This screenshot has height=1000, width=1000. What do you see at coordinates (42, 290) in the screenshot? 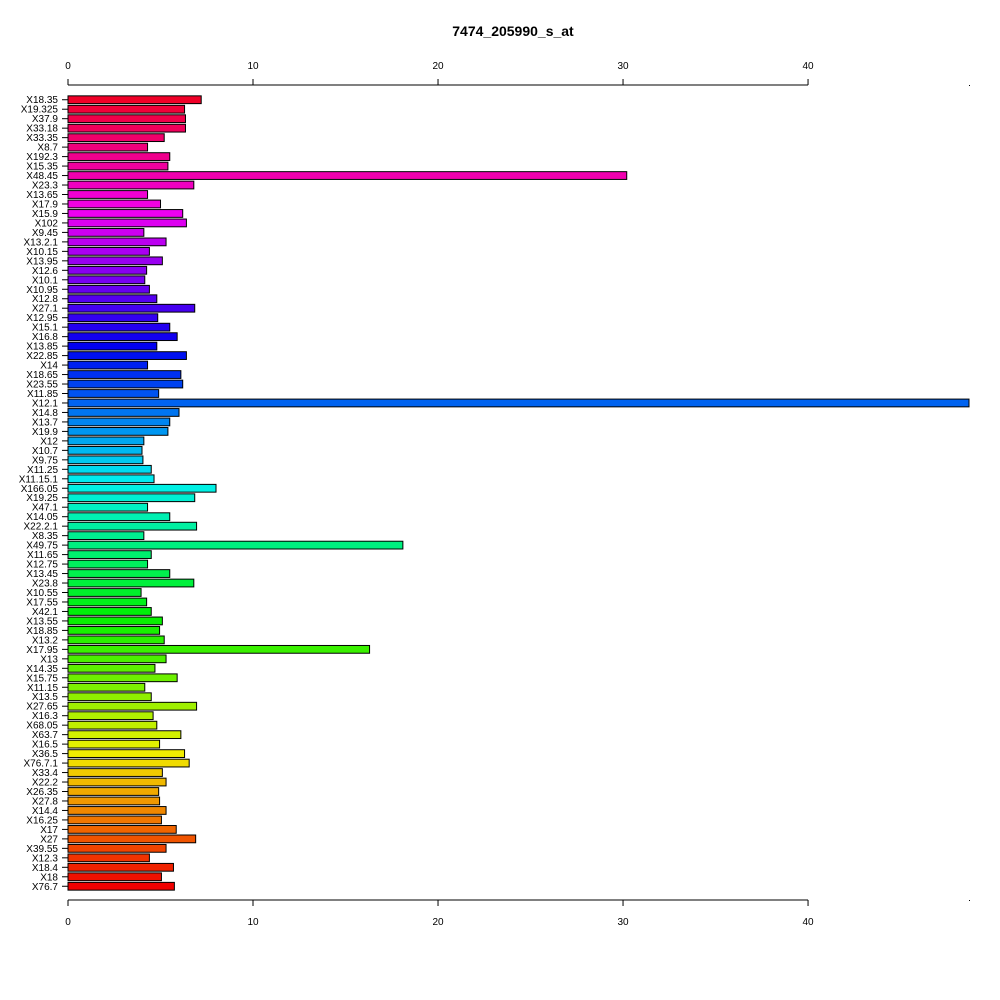
I see `category-label: X10.95` at bounding box center [42, 290].